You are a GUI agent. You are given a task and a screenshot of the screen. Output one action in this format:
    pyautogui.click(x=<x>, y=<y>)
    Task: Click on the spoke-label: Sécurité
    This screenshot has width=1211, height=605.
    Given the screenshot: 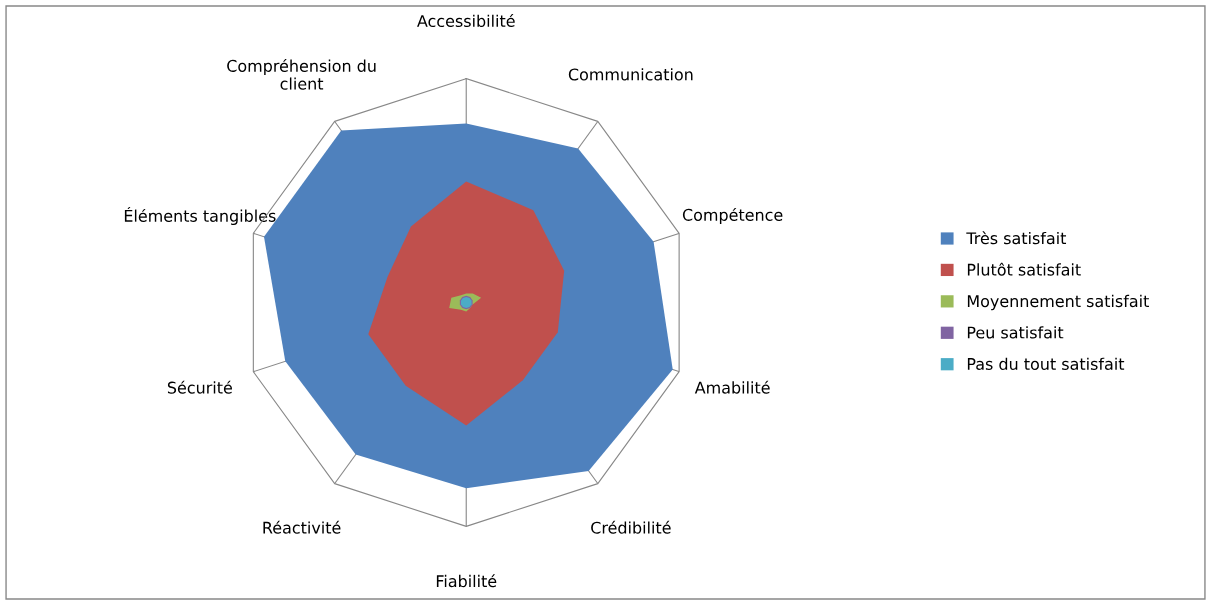 What is the action you would take?
    pyautogui.click(x=199, y=387)
    